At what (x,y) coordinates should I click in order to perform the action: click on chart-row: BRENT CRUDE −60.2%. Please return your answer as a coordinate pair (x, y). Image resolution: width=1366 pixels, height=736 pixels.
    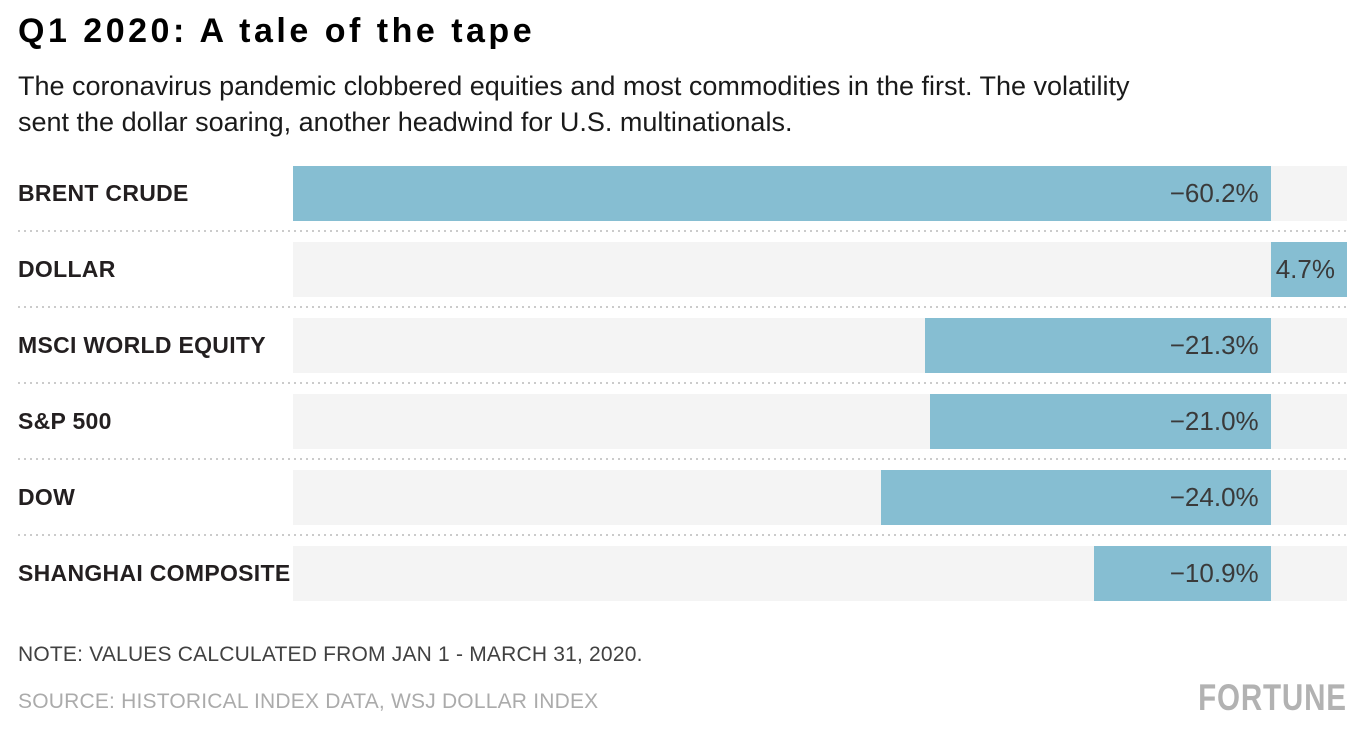
    Looking at the image, I should click on (682, 193).